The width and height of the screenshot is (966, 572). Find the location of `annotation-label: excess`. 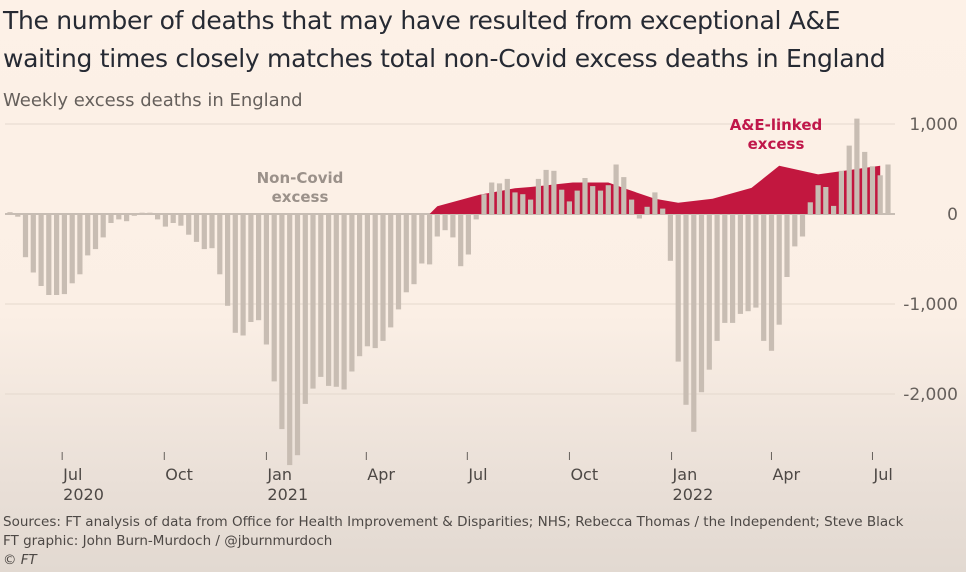

annotation-label: excess is located at coordinates (776, 144).